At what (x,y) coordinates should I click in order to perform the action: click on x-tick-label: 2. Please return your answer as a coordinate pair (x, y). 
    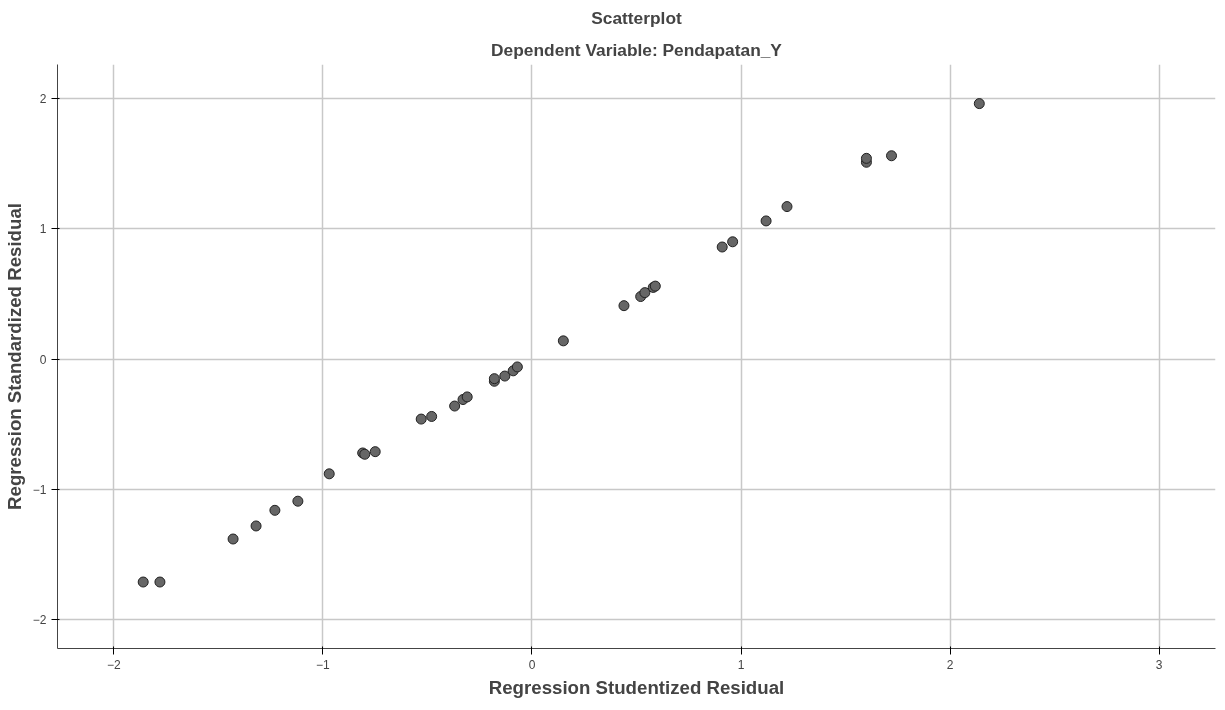
    Looking at the image, I should click on (950, 664).